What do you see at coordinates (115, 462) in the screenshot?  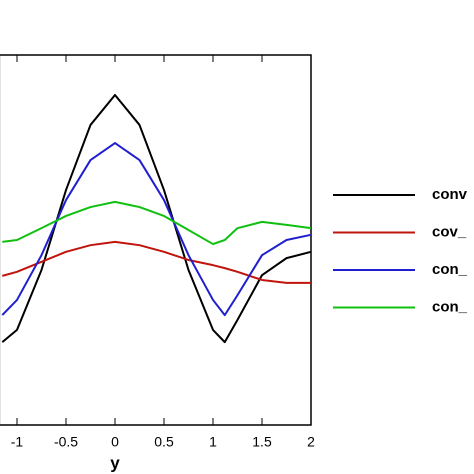 I see `x-axis-label: y` at bounding box center [115, 462].